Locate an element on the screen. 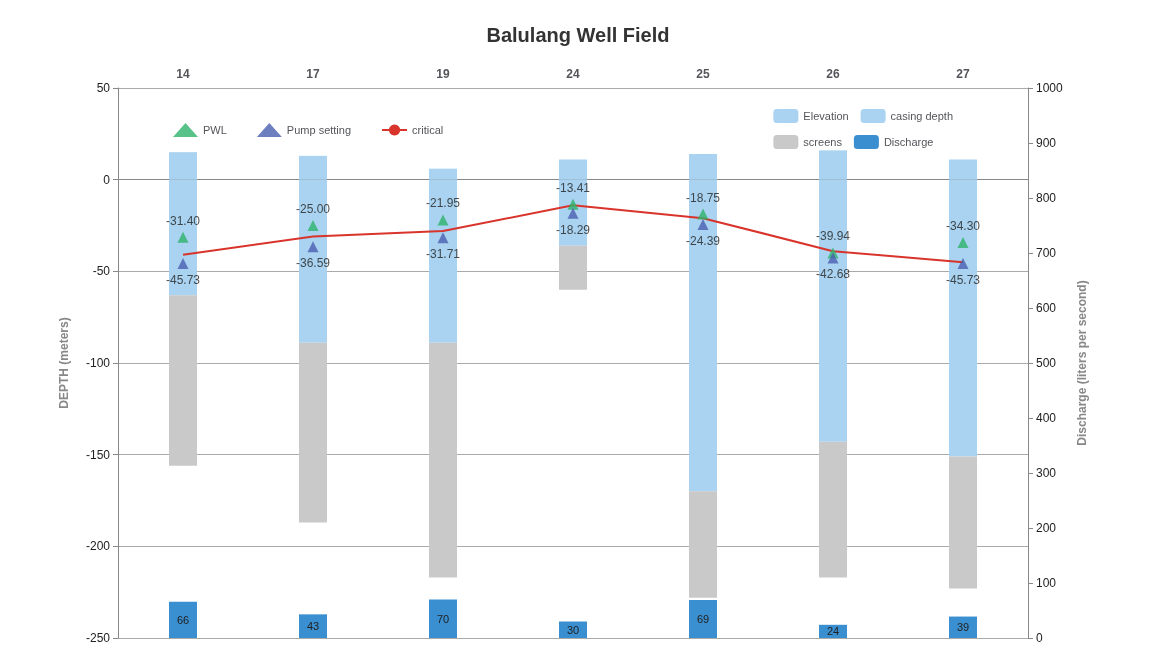 This screenshot has width=1160, height=668. y2-tick-label: 400 is located at coordinates (1046, 418).